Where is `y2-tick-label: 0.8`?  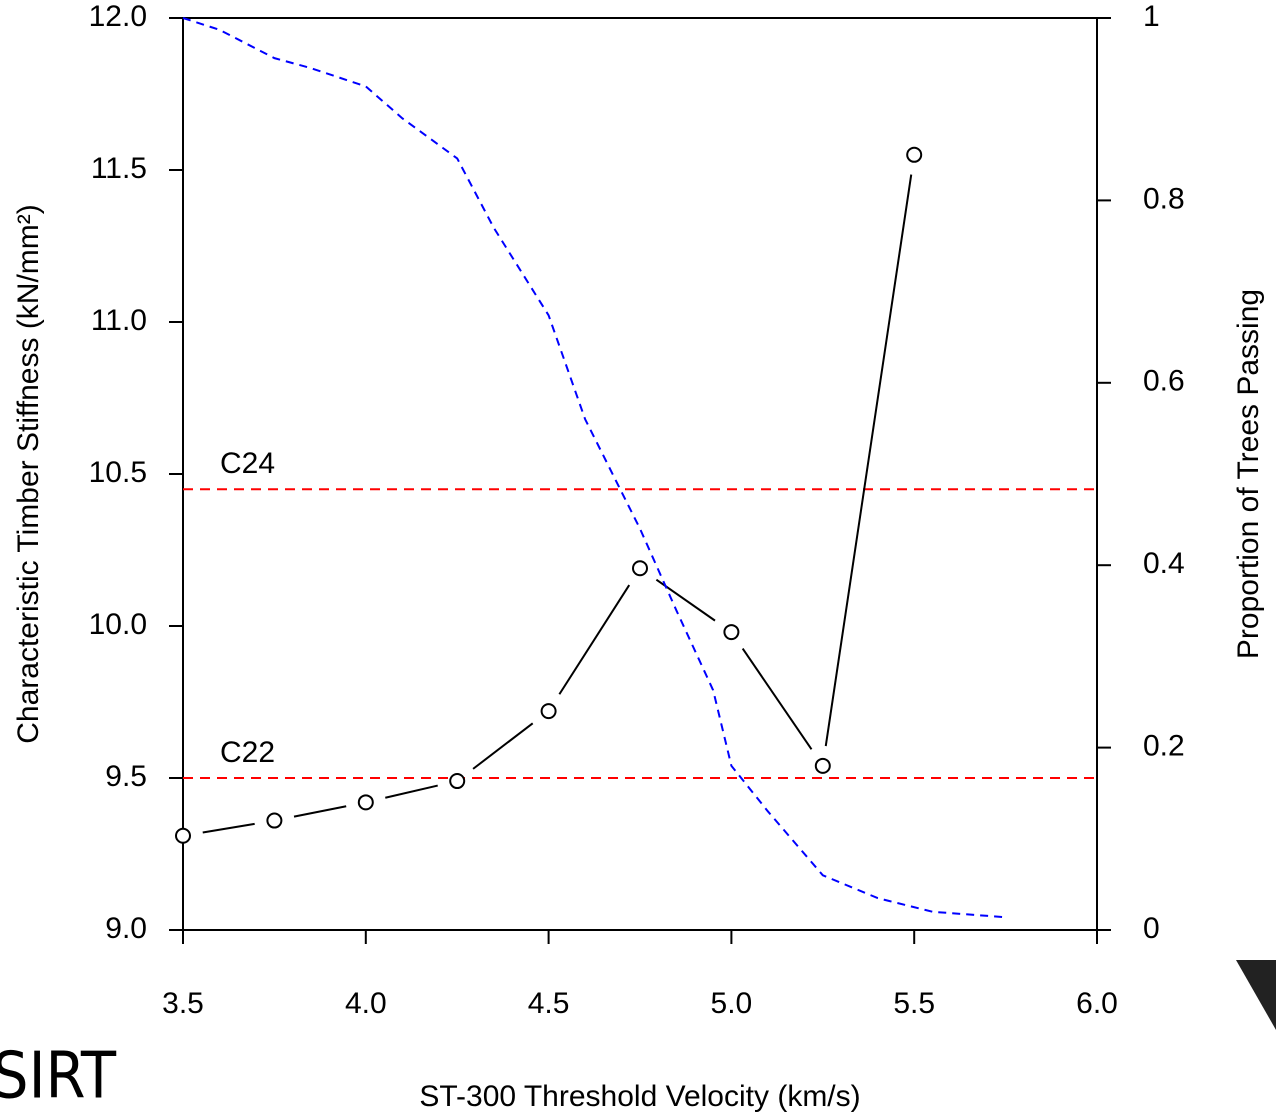
y2-tick-label: 0.8 is located at coordinates (1164, 198).